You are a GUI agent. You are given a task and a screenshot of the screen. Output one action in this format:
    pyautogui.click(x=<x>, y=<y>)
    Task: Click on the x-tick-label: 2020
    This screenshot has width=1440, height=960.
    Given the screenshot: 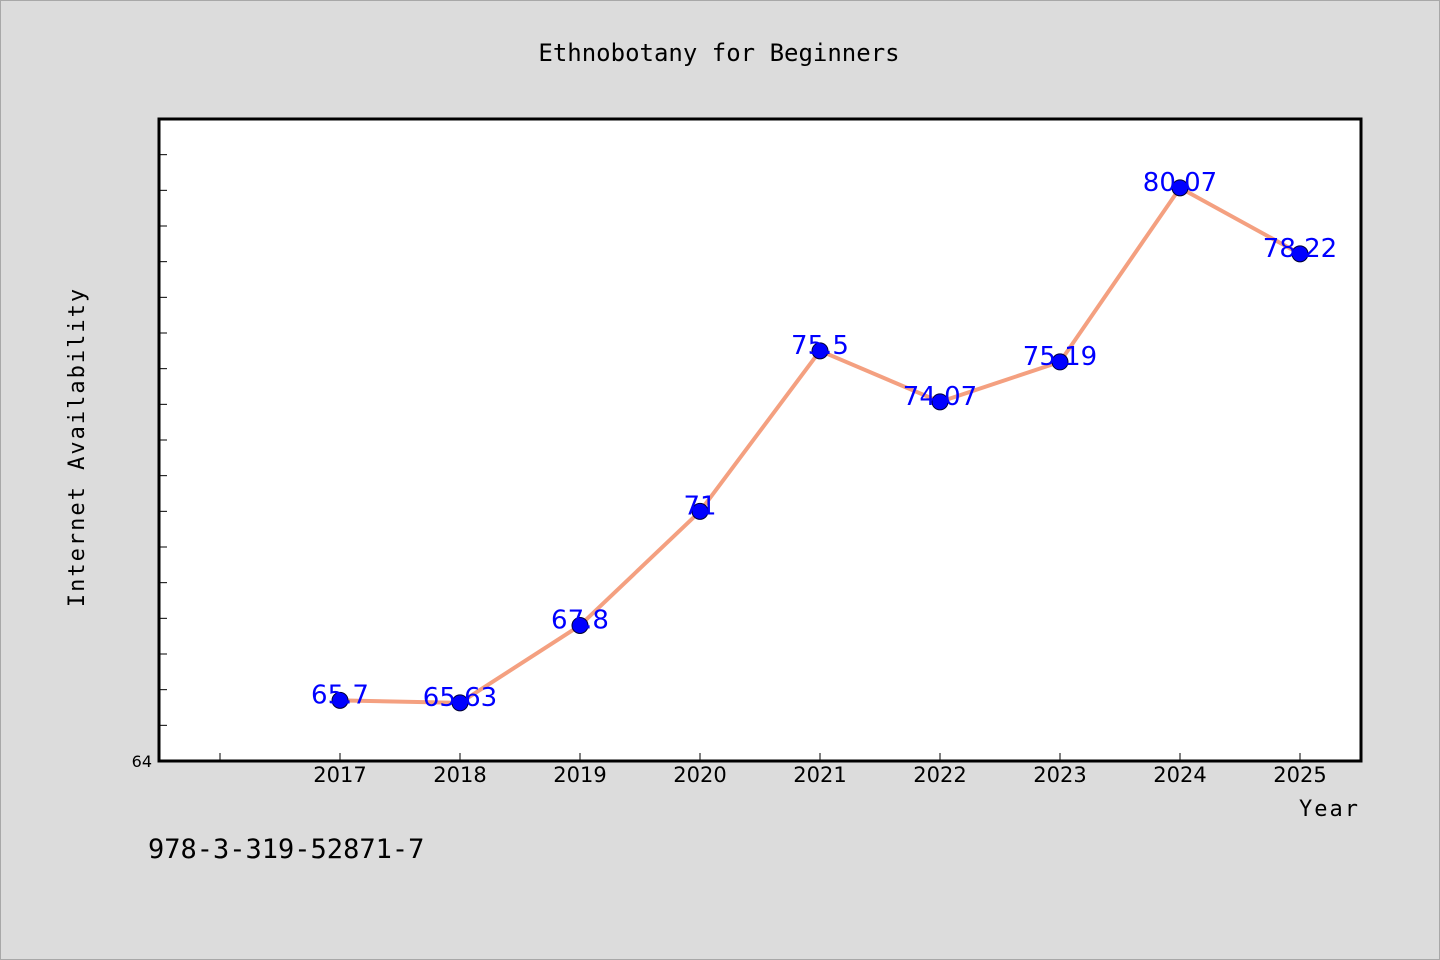 What is the action you would take?
    pyautogui.click(x=699, y=775)
    